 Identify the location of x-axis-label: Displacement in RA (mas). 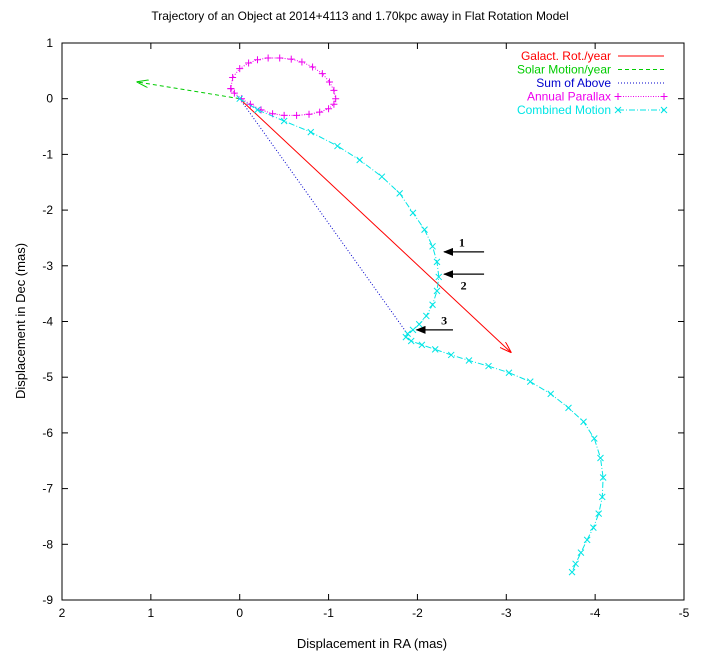
(372, 643).